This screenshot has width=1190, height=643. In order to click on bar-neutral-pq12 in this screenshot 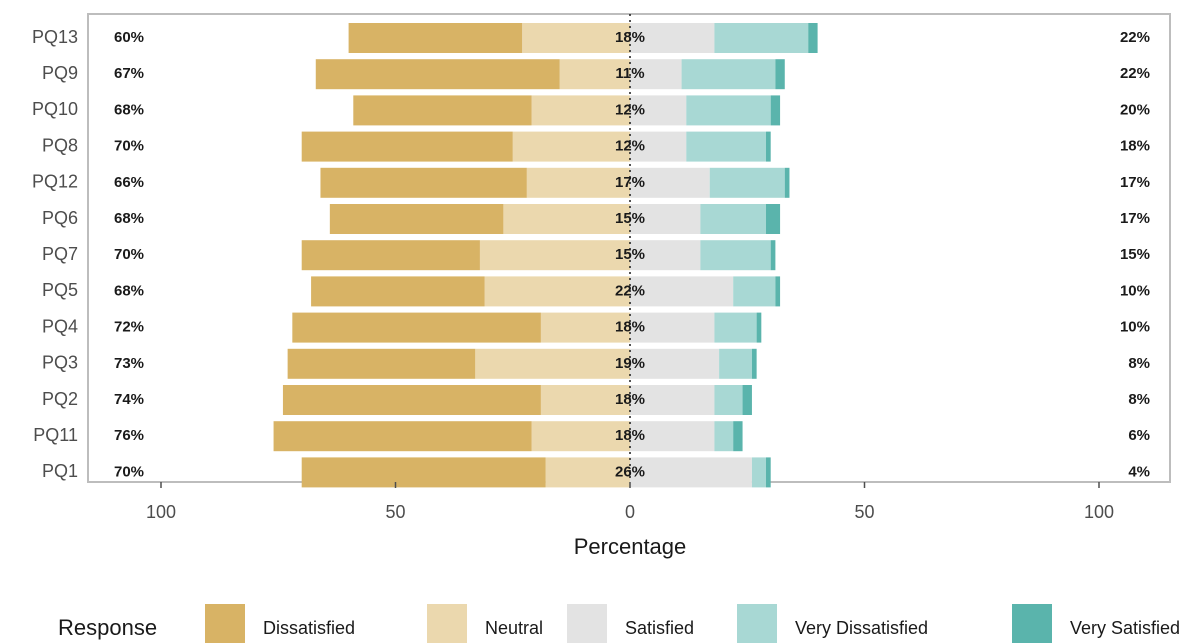, I will do `click(578, 182)`.